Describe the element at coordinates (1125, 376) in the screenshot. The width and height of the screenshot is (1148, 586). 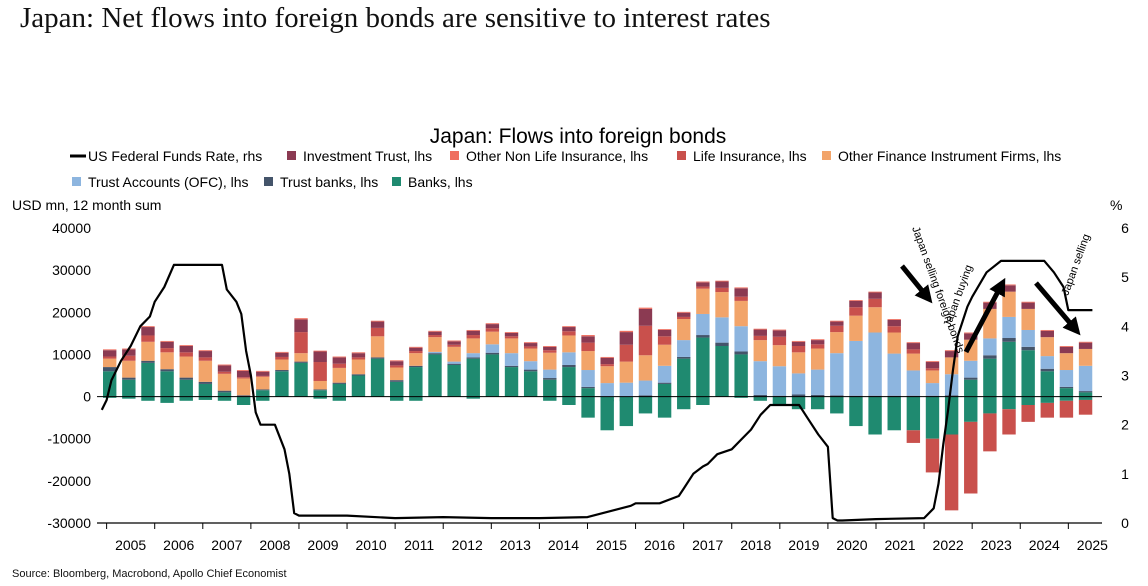
I see `y2-tick-label: 3` at that location.